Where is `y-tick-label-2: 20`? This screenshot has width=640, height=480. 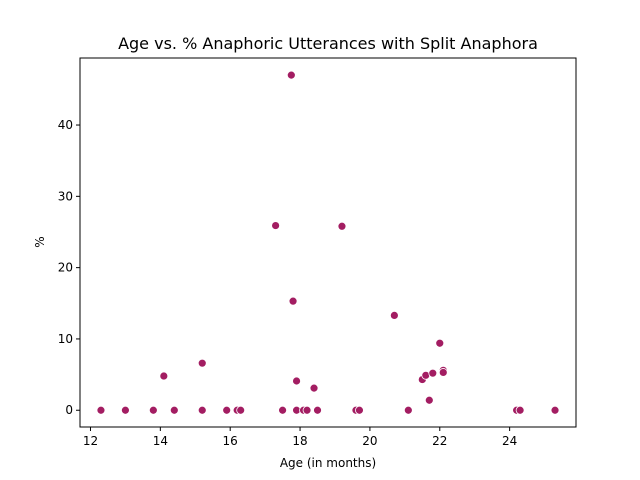
y-tick-label-2: 20 is located at coordinates (65, 268).